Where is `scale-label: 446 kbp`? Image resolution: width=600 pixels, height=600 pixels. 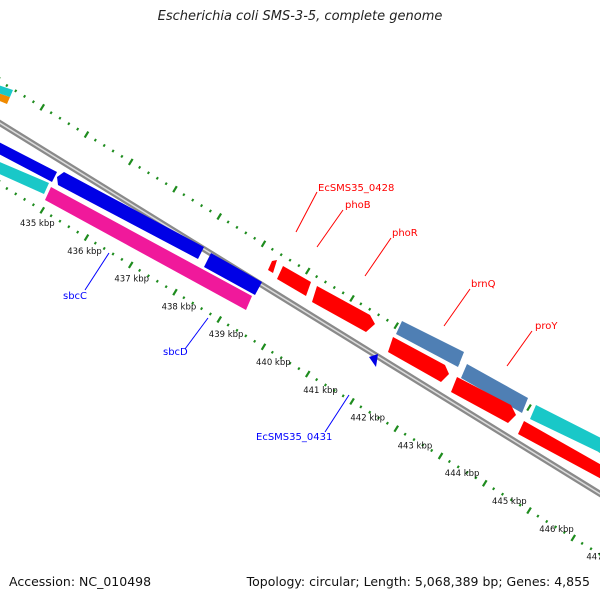 scale-label: 446 kbp is located at coordinates (556, 530).